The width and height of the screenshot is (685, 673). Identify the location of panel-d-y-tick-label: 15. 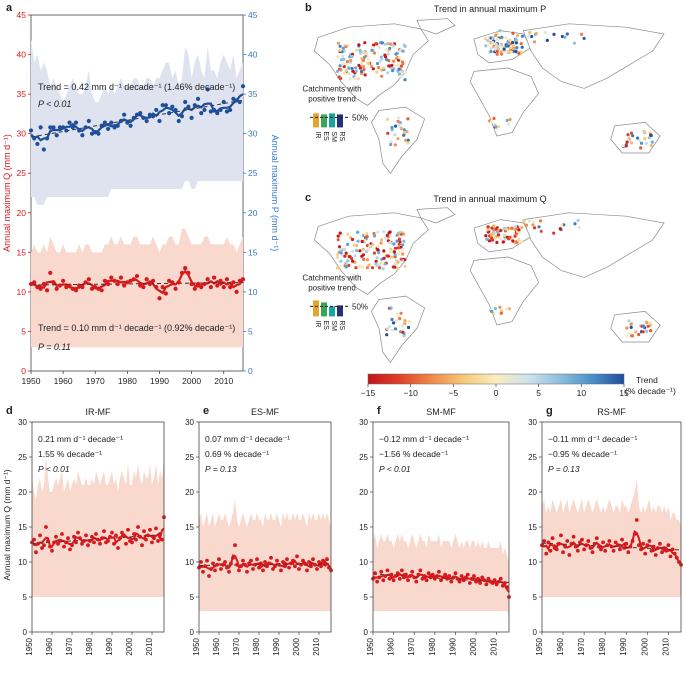
(22, 527).